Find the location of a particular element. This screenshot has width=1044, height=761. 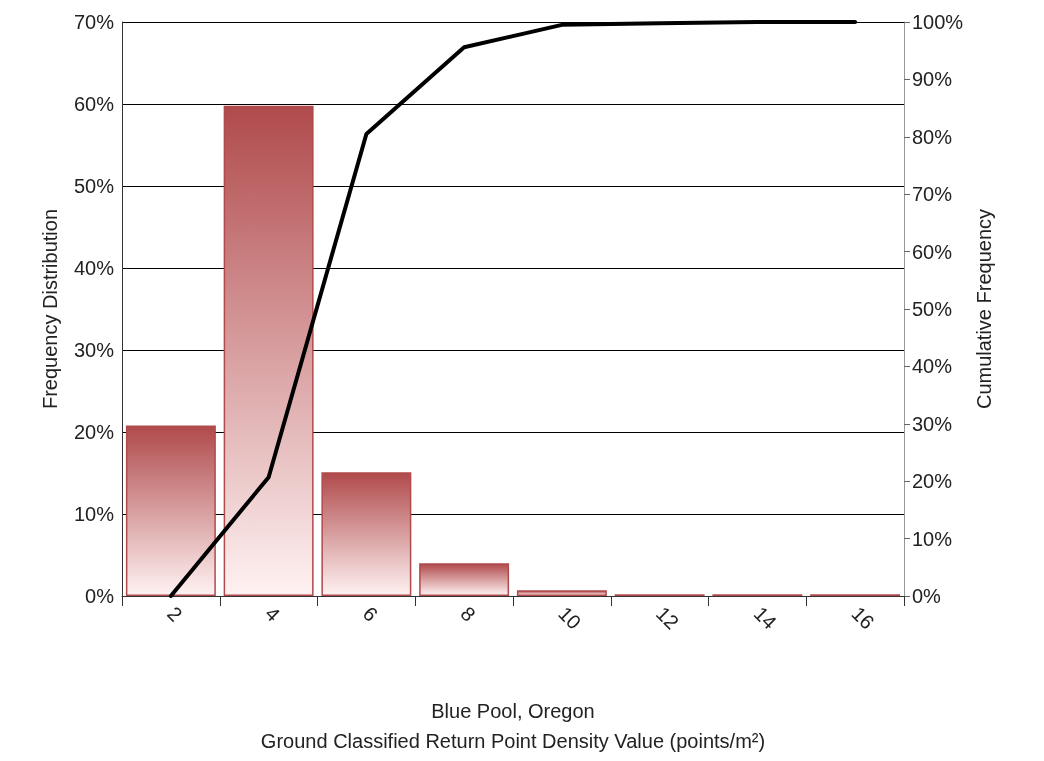

y-tick-label: 20% is located at coordinates (94, 432).